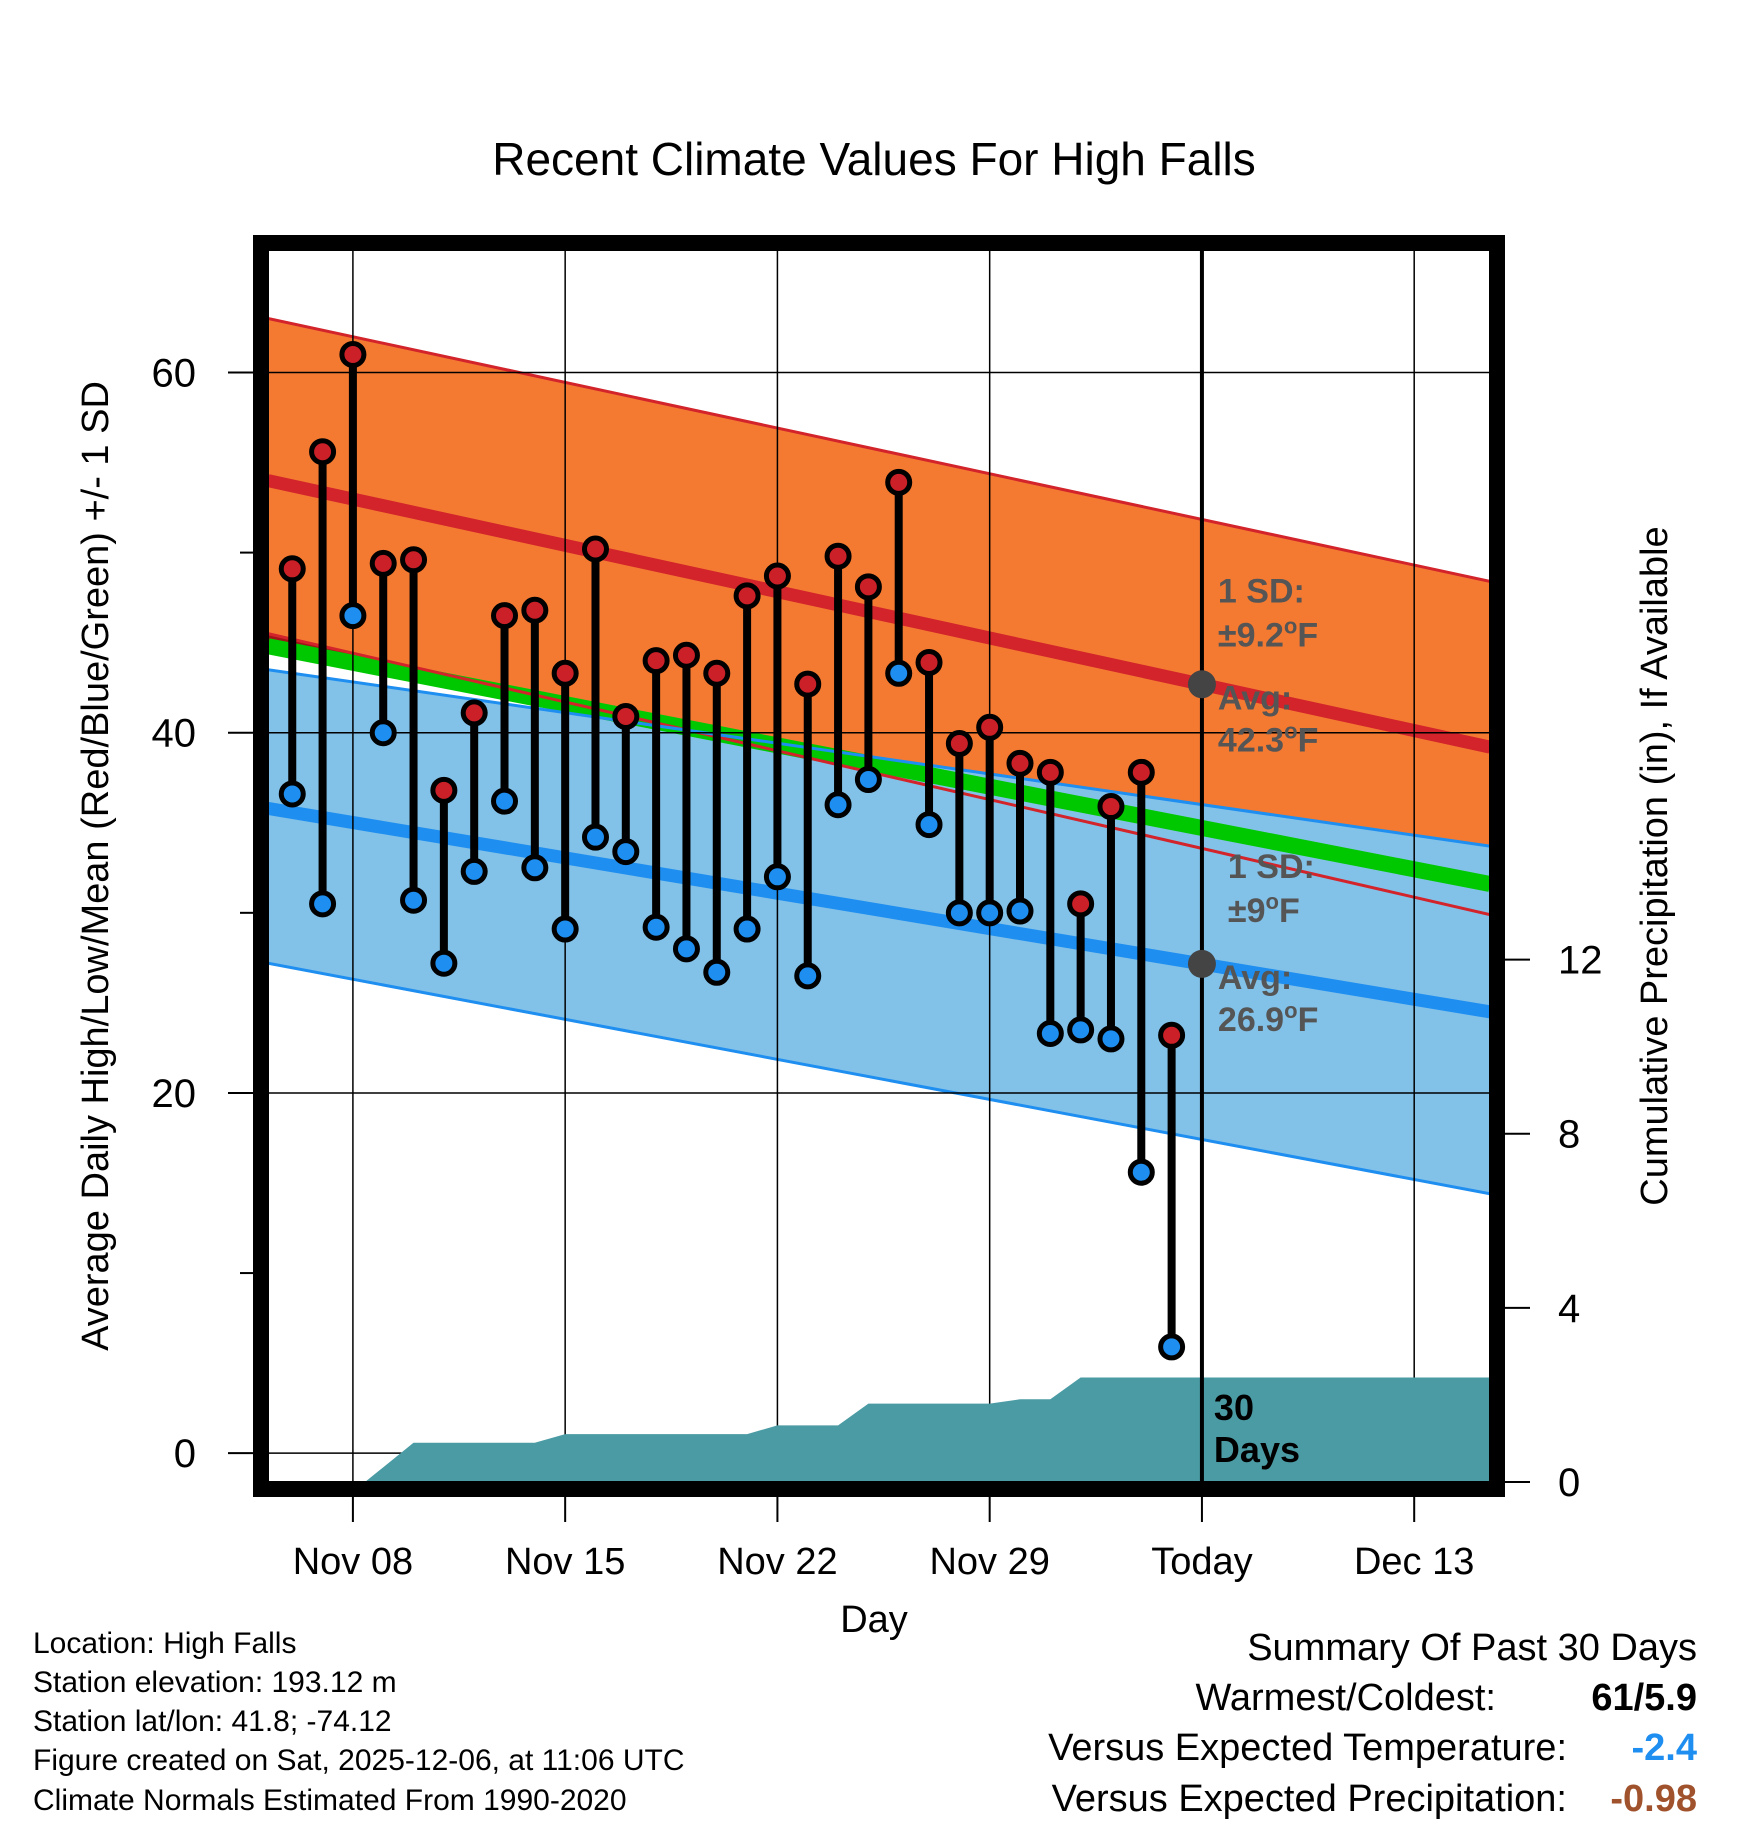 This screenshot has width=1748, height=1828. I want to click on summary-precip-value: -0.98, so click(1653, 1799).